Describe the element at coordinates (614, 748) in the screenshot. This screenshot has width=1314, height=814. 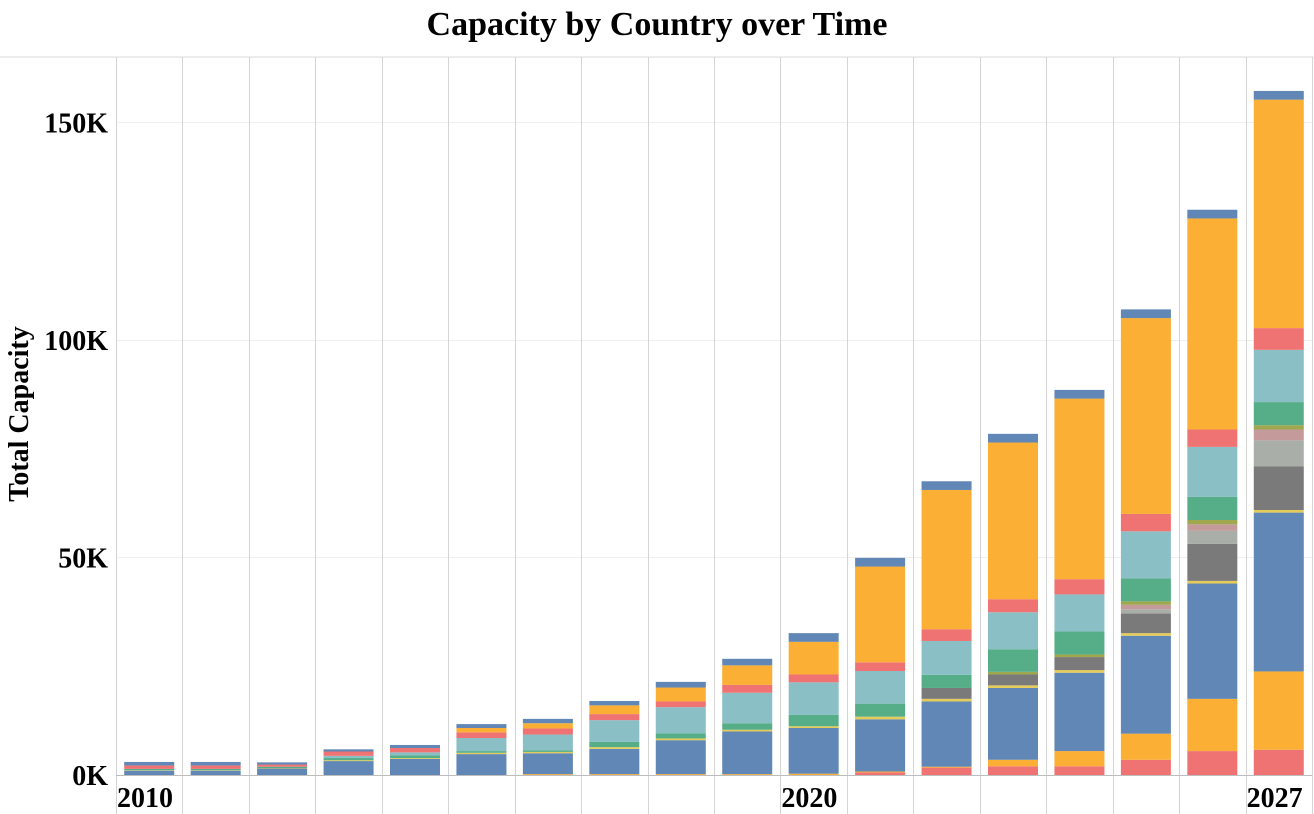
I see `bar-segment-2017-s4` at that location.